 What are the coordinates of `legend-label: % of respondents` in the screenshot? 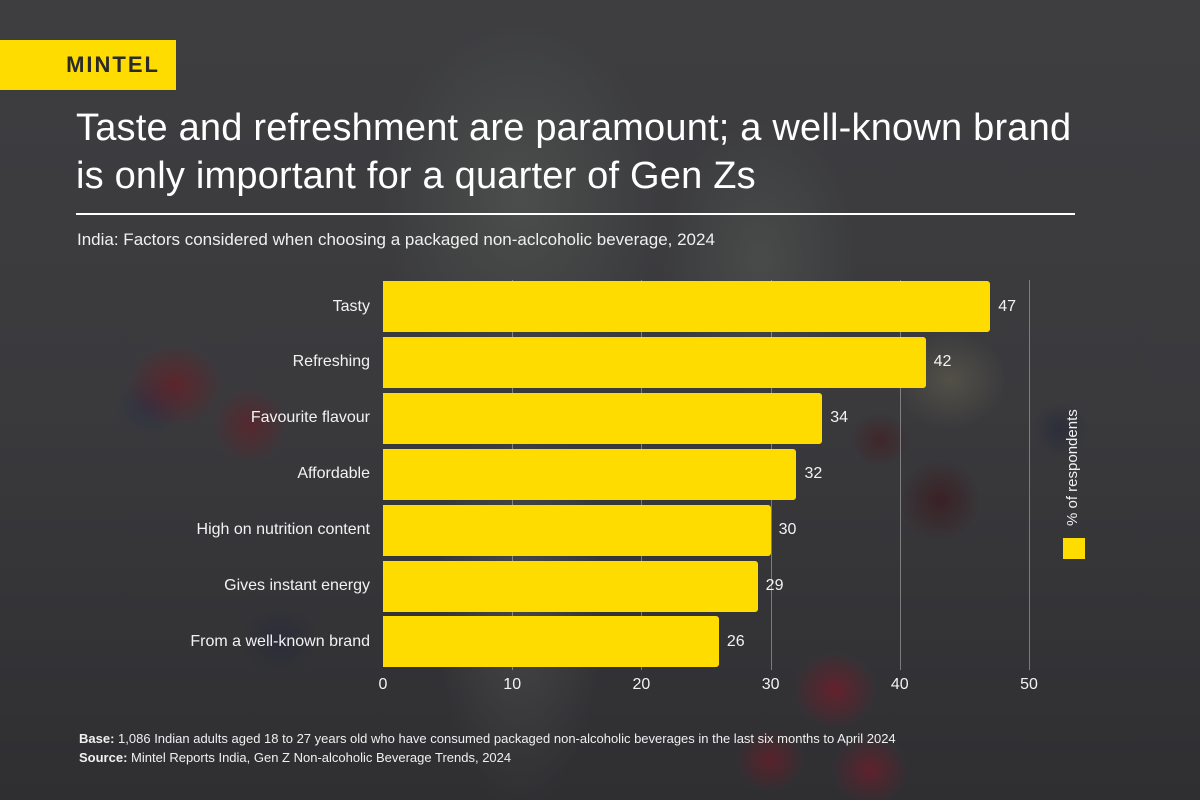 It's located at (1072, 467).